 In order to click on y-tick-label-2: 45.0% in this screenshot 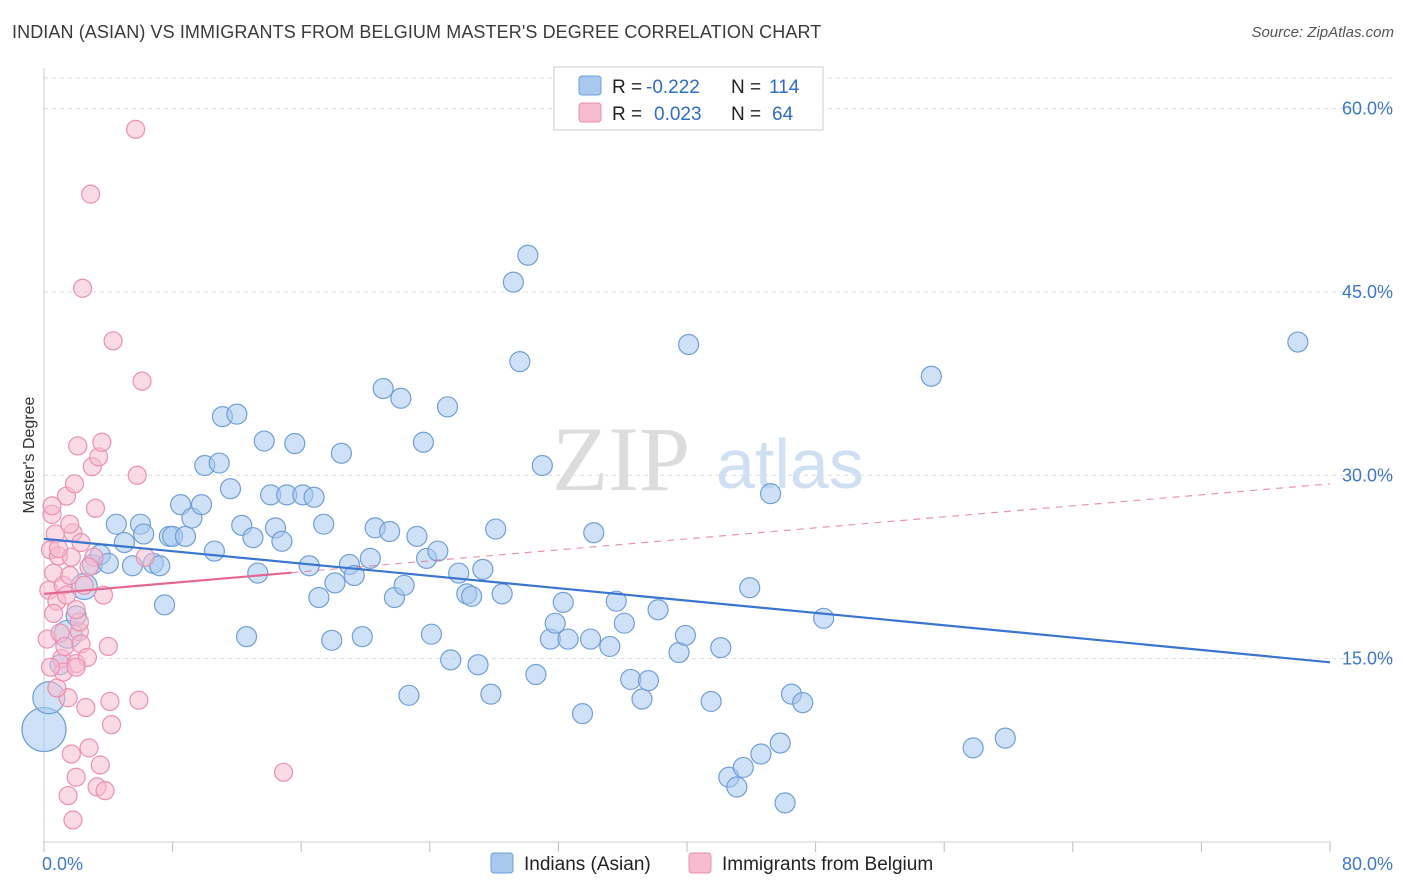, I will do `click(1367, 292)`.